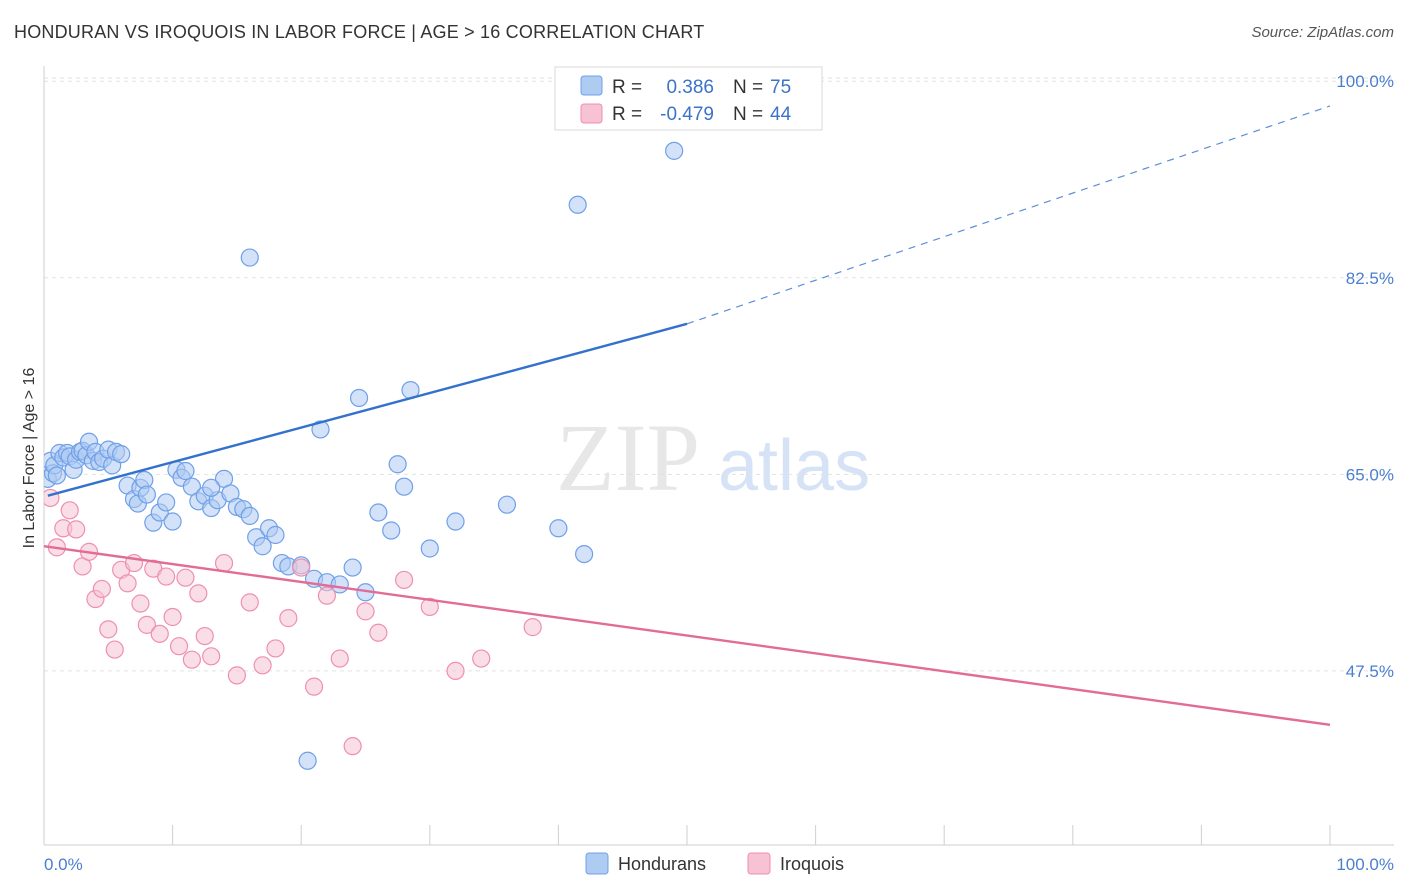 The height and width of the screenshot is (892, 1406). I want to click on y-tick-label-1: 65.0%, so click(1370, 474).